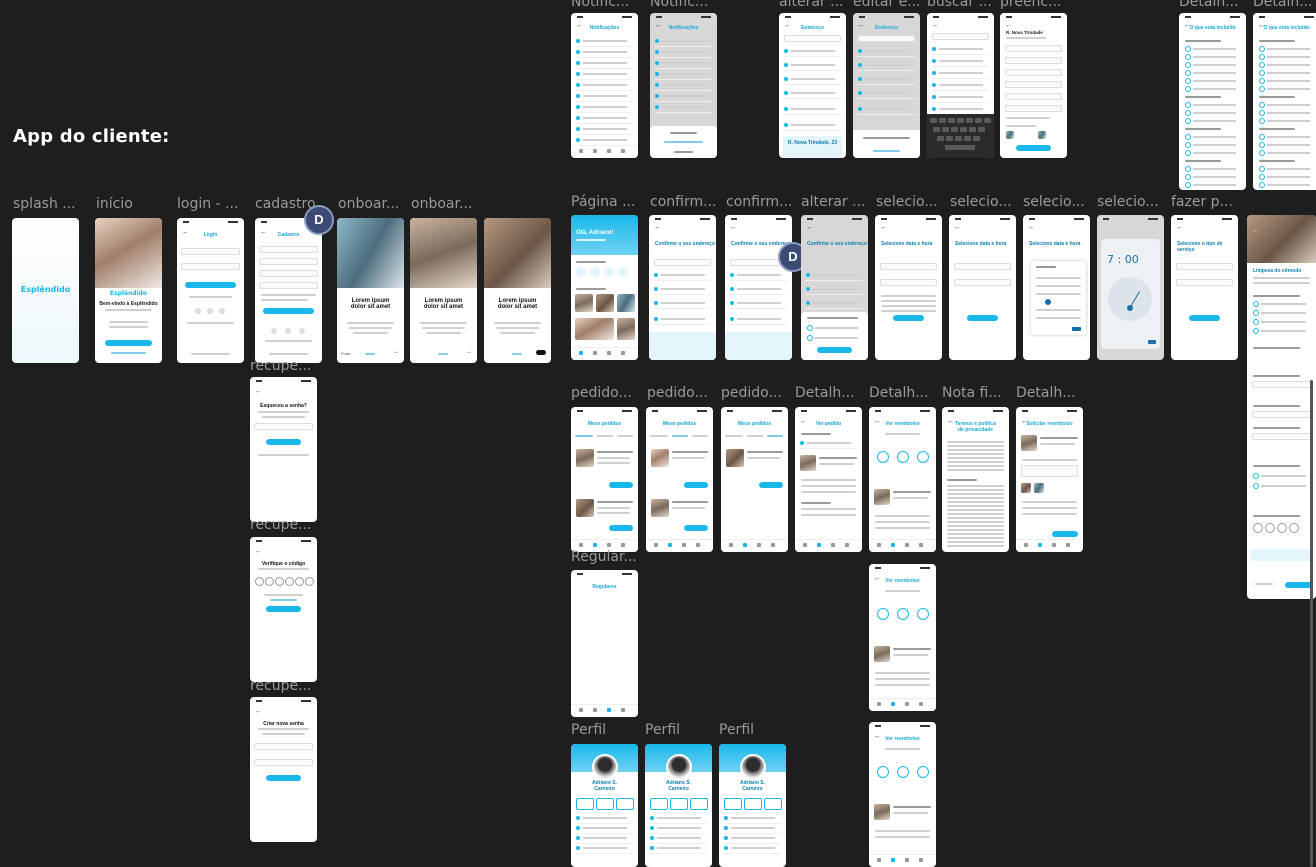  Describe the element at coordinates (1130, 294) in the screenshot. I see `clock-picker: 7 : 00` at that location.